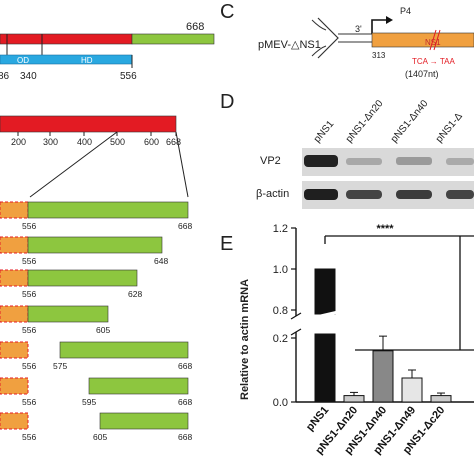 This screenshot has width=474, height=474. I want to click on band-actin-pns1, so click(321, 194).